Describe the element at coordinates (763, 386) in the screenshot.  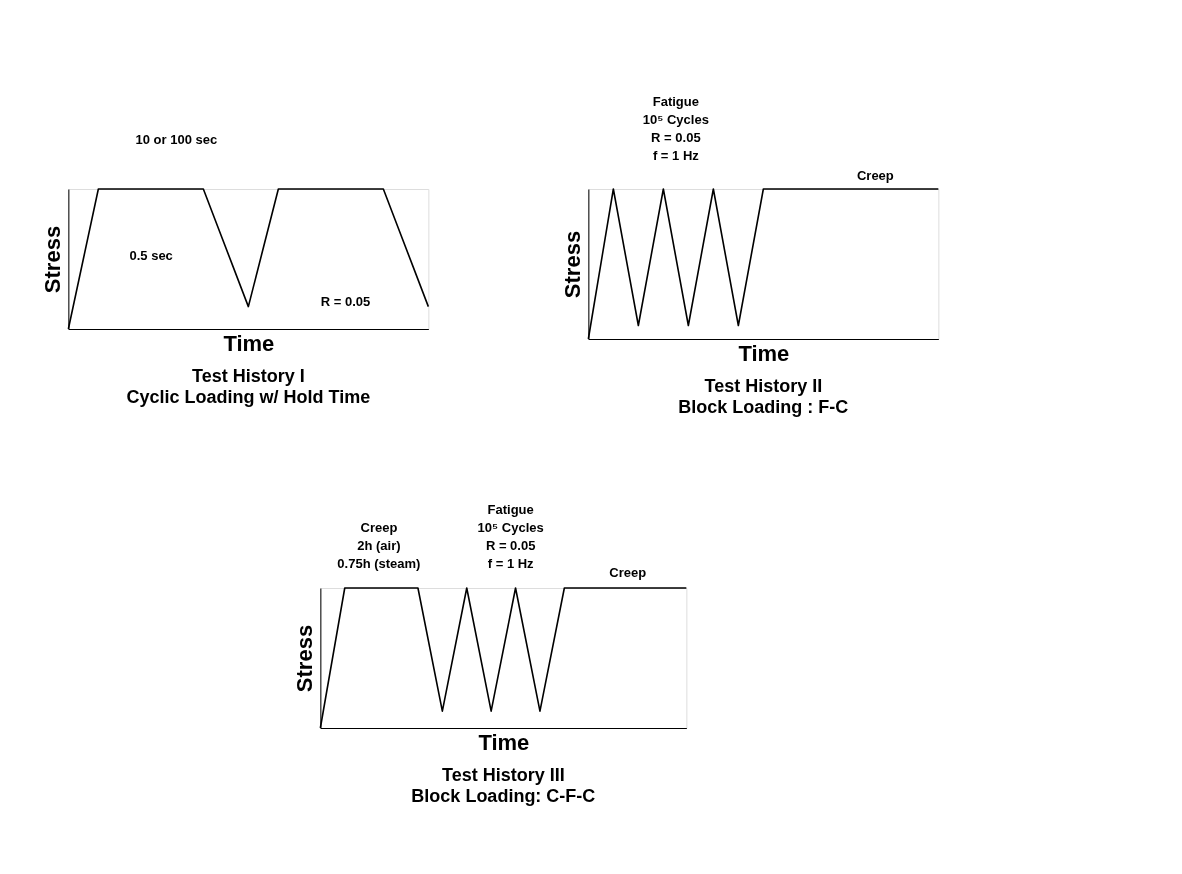
I see `text: Test History II` at that location.